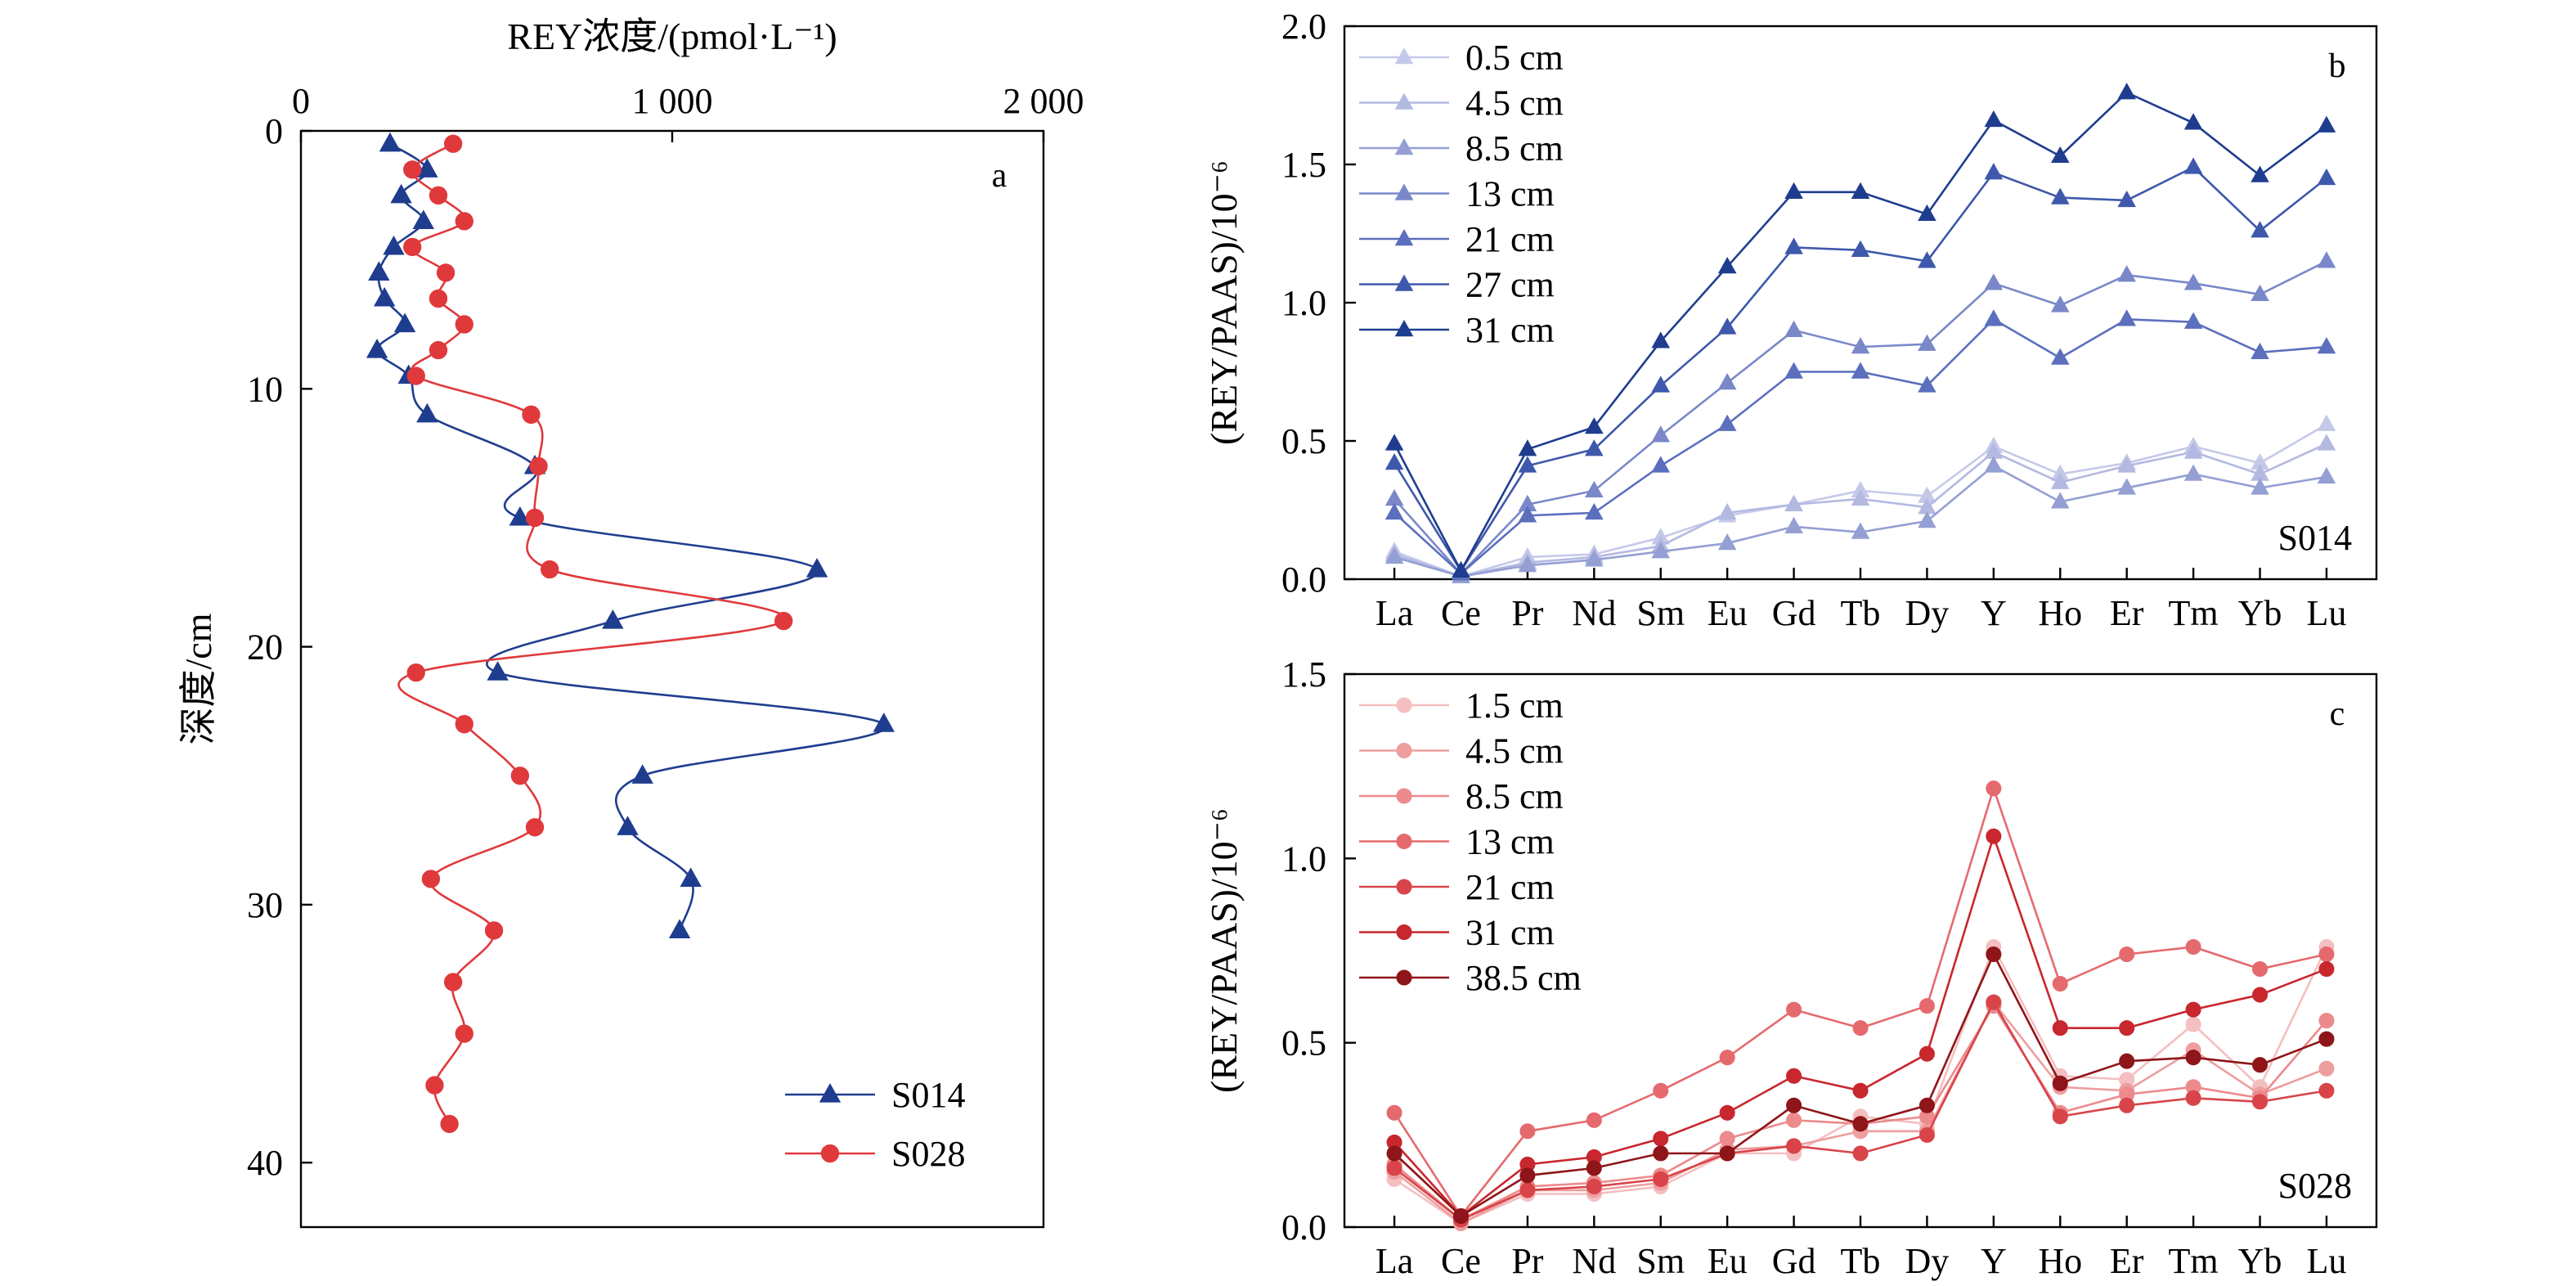  Describe the element at coordinates (2194, 1261) in the screenshot. I see `x-tick-label: Tm` at that location.